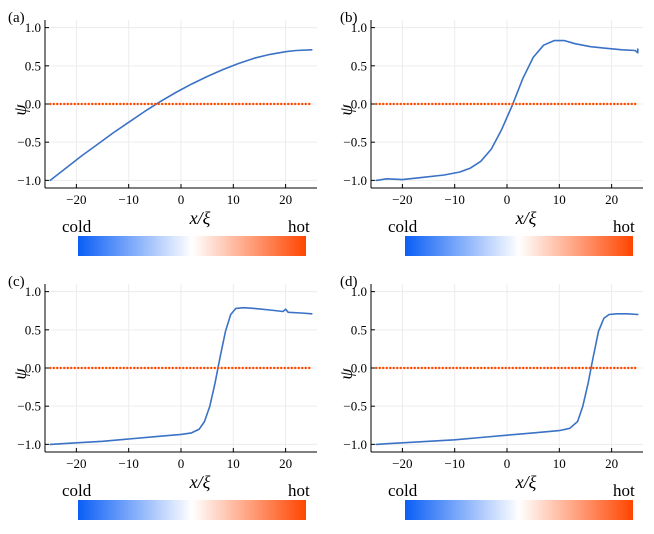 This screenshot has width=654, height=534. Describe the element at coordinates (16, 18) in the screenshot. I see `panel-label: (a)` at that location.